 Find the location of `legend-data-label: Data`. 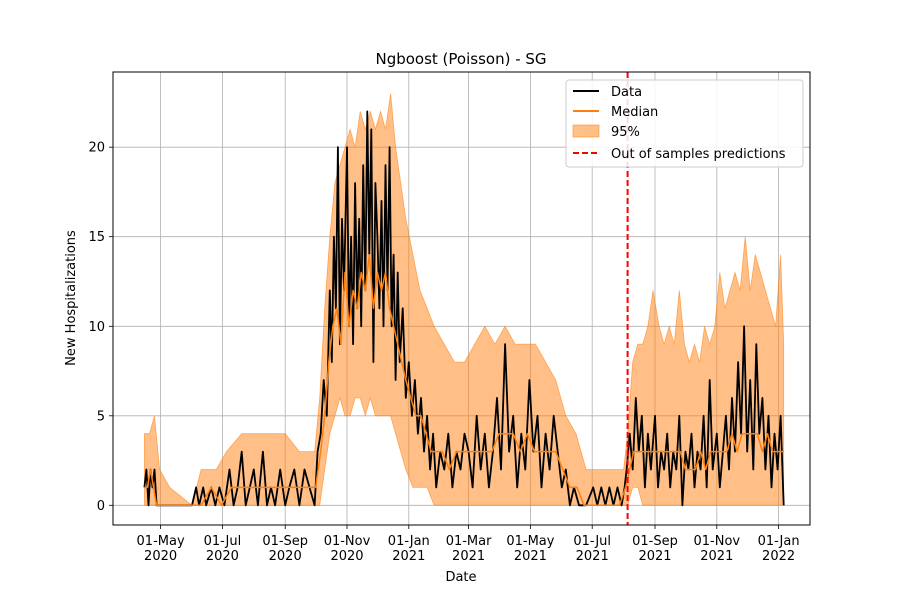

legend-data-label: Data is located at coordinates (626, 92).